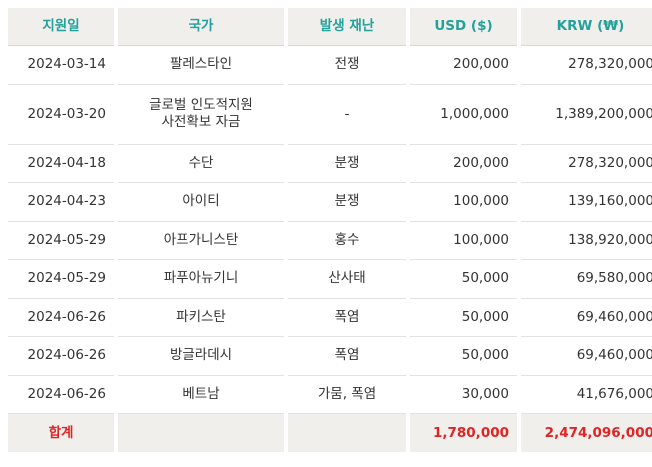 The image size is (652, 467). Describe the element at coordinates (61, 433) in the screenshot. I see `total-label: 합계` at that location.